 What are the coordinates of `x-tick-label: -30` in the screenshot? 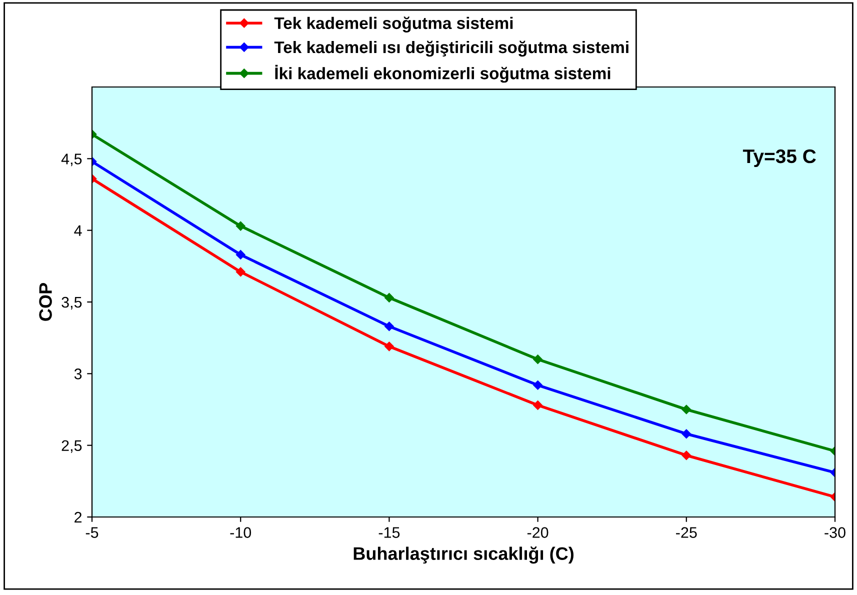 It's located at (835, 532).